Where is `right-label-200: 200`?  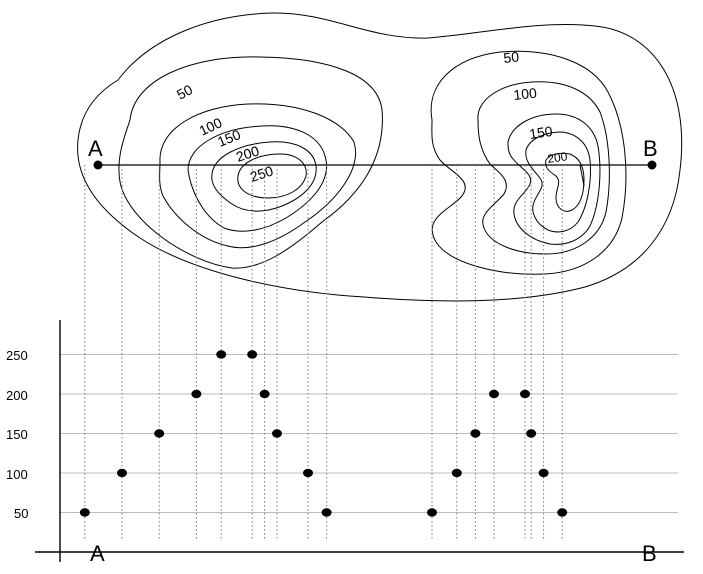 right-label-200: 200 is located at coordinates (557, 157).